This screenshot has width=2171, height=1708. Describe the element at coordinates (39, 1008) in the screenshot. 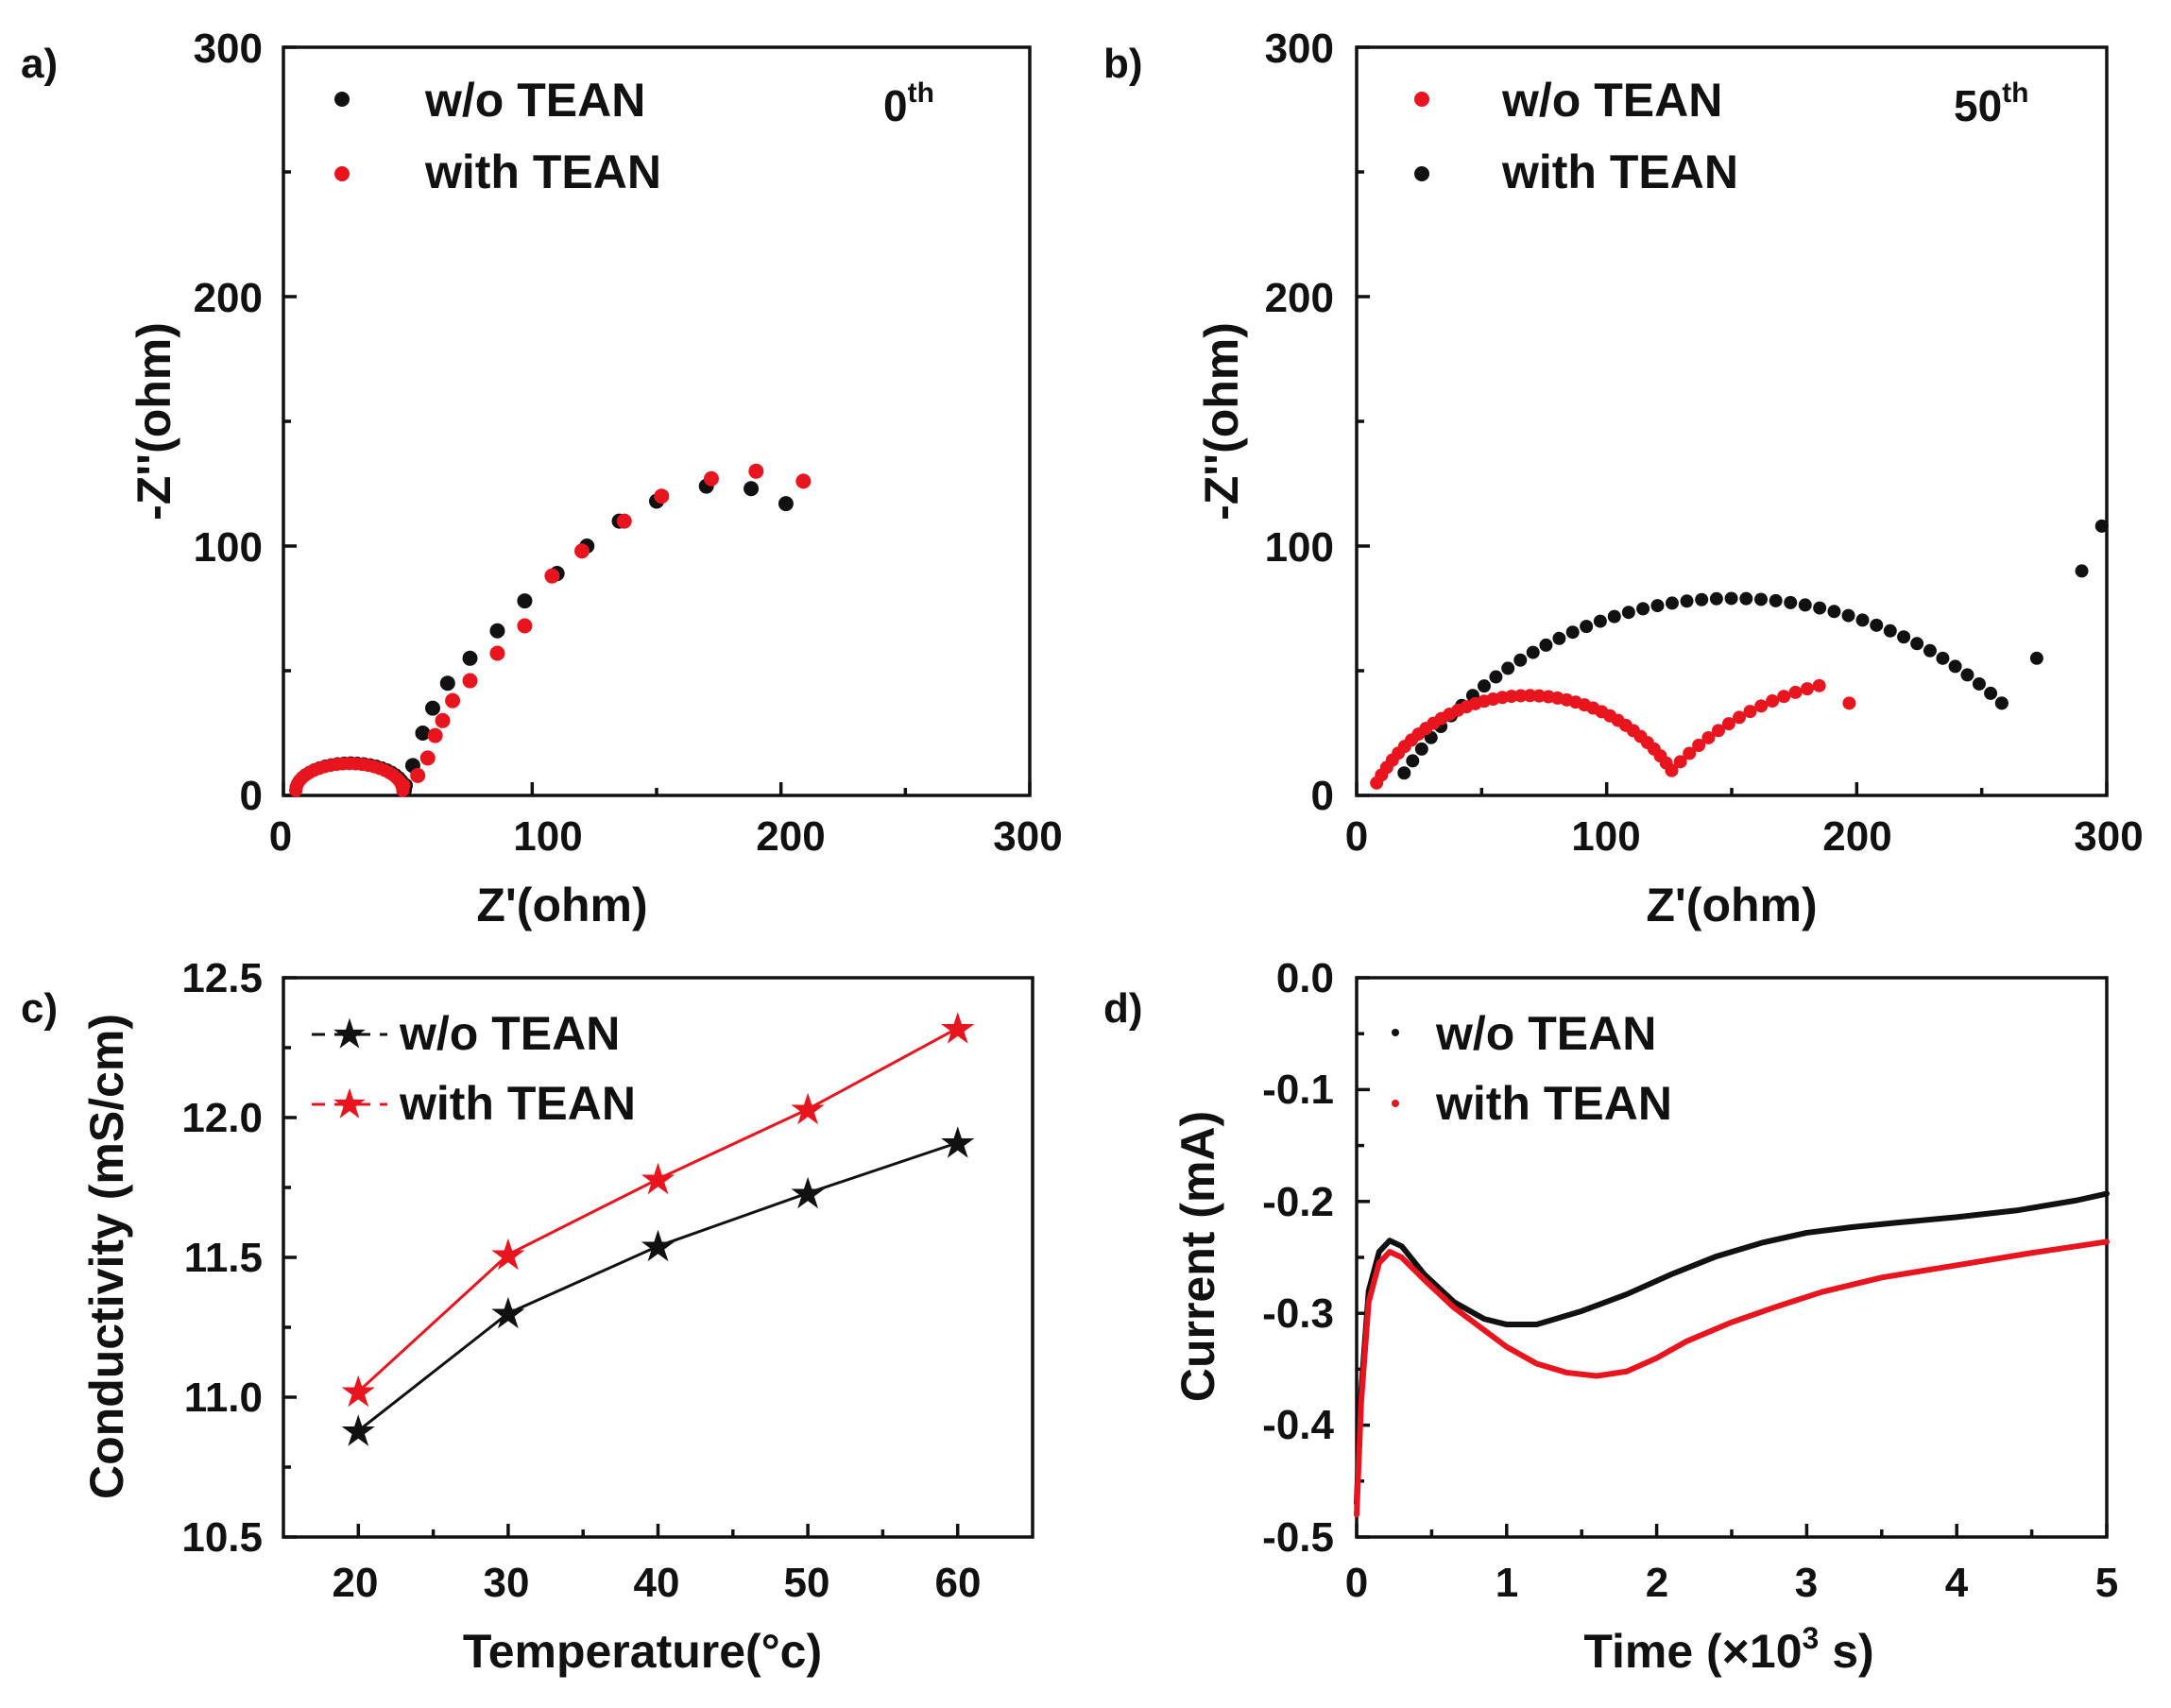

I see `panel-c-letter: c)` at that location.